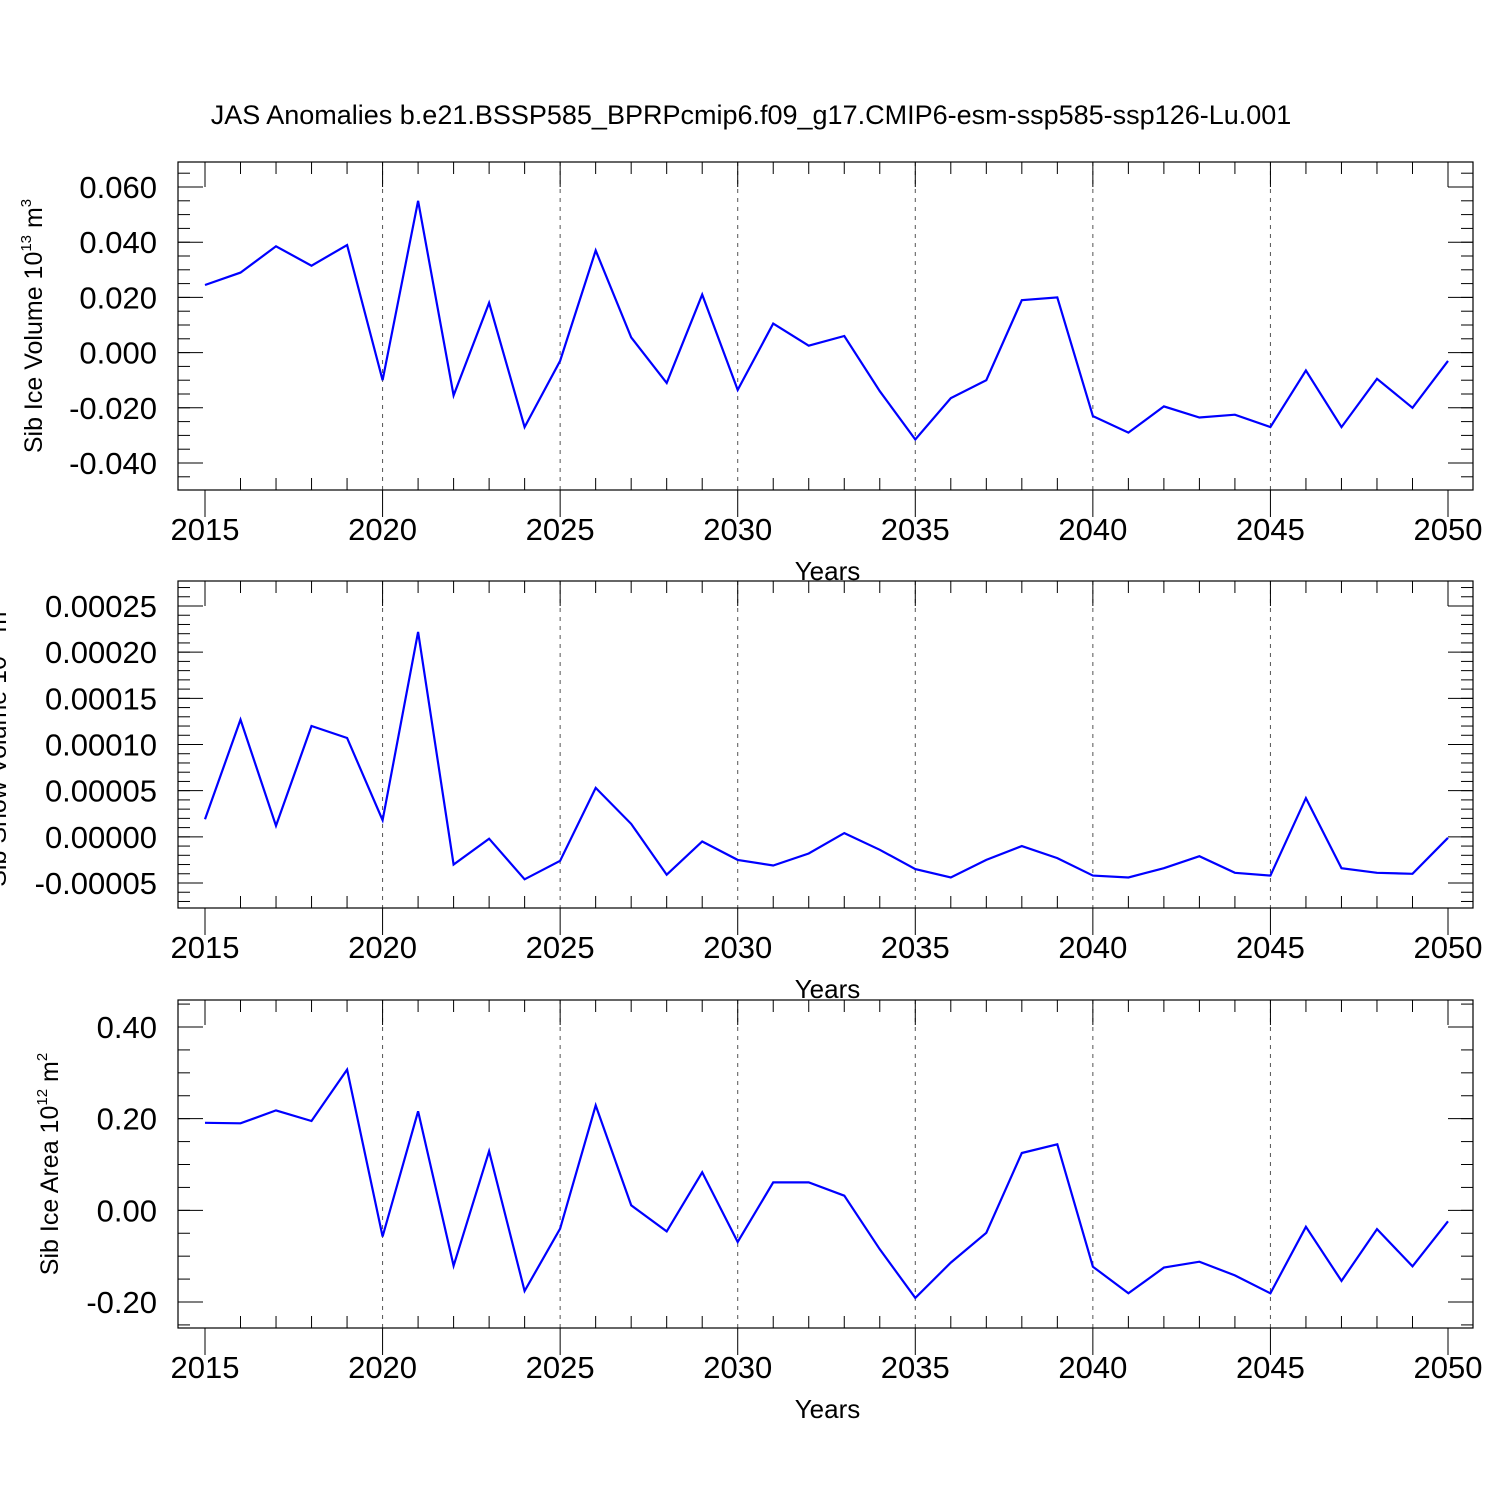  Describe the element at coordinates (118, 187) in the screenshot. I see `y-tick-label: 0.060` at that location.